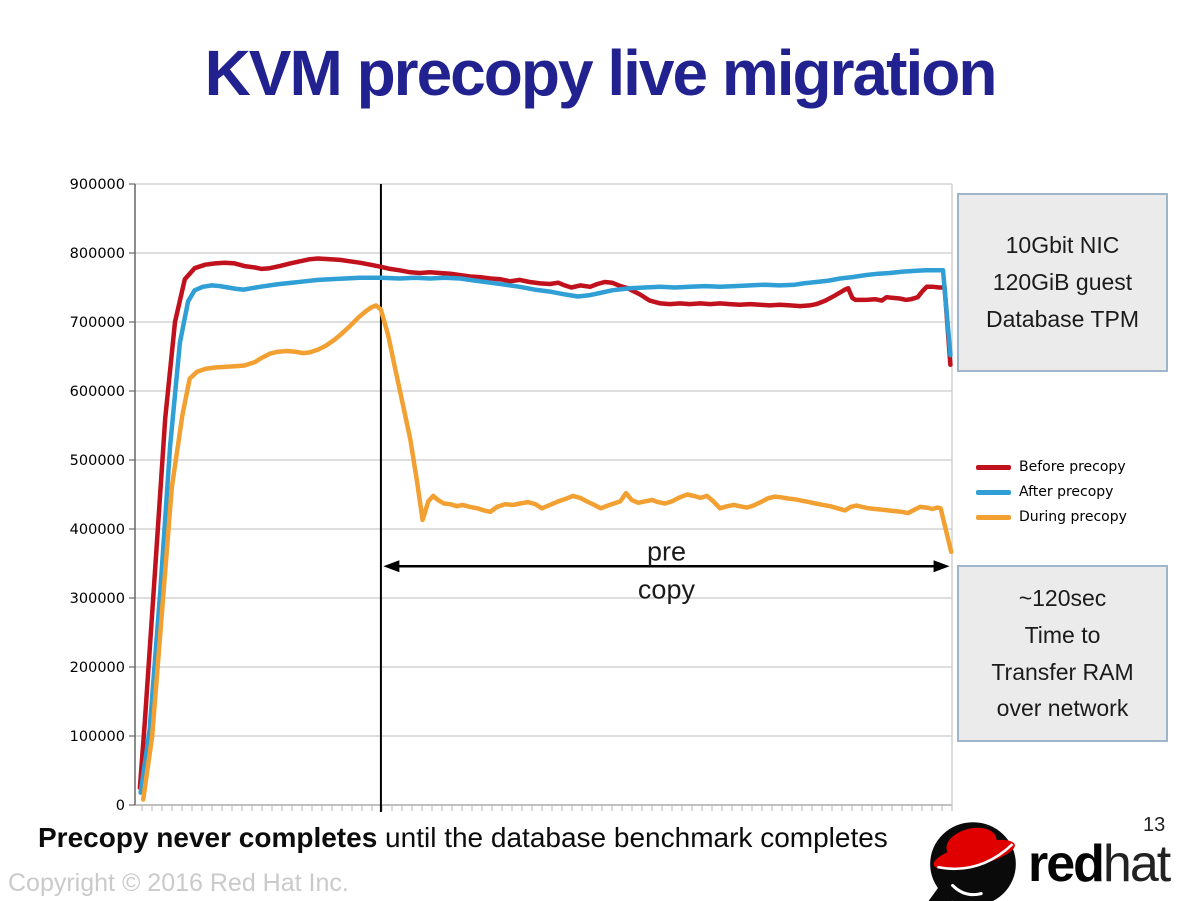  Describe the element at coordinates (97, 254) in the screenshot. I see `y-tick-label: 800000` at that location.